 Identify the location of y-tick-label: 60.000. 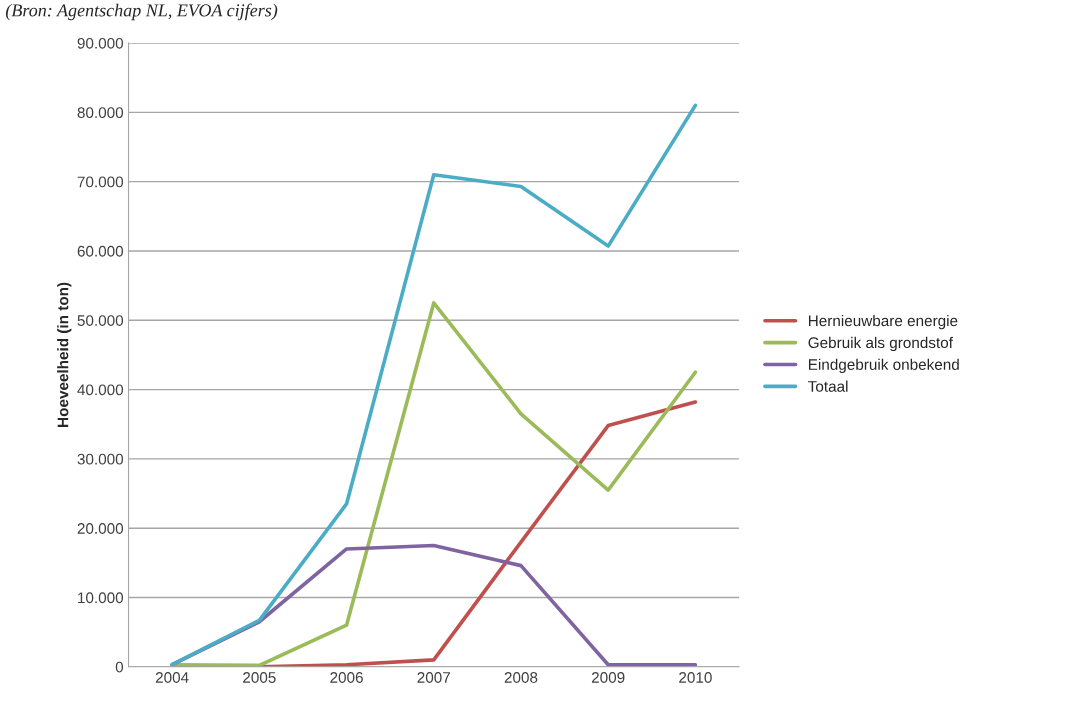
(100, 251).